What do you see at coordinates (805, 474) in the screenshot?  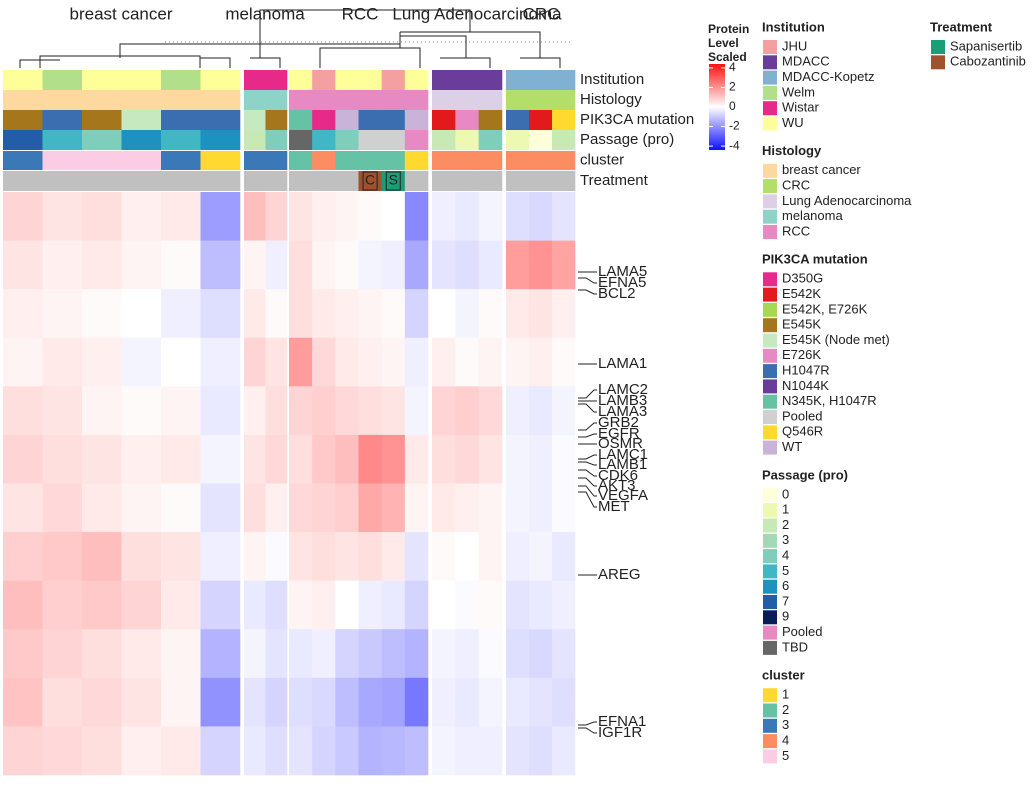 I see `legend-title: Passage (pro)` at bounding box center [805, 474].